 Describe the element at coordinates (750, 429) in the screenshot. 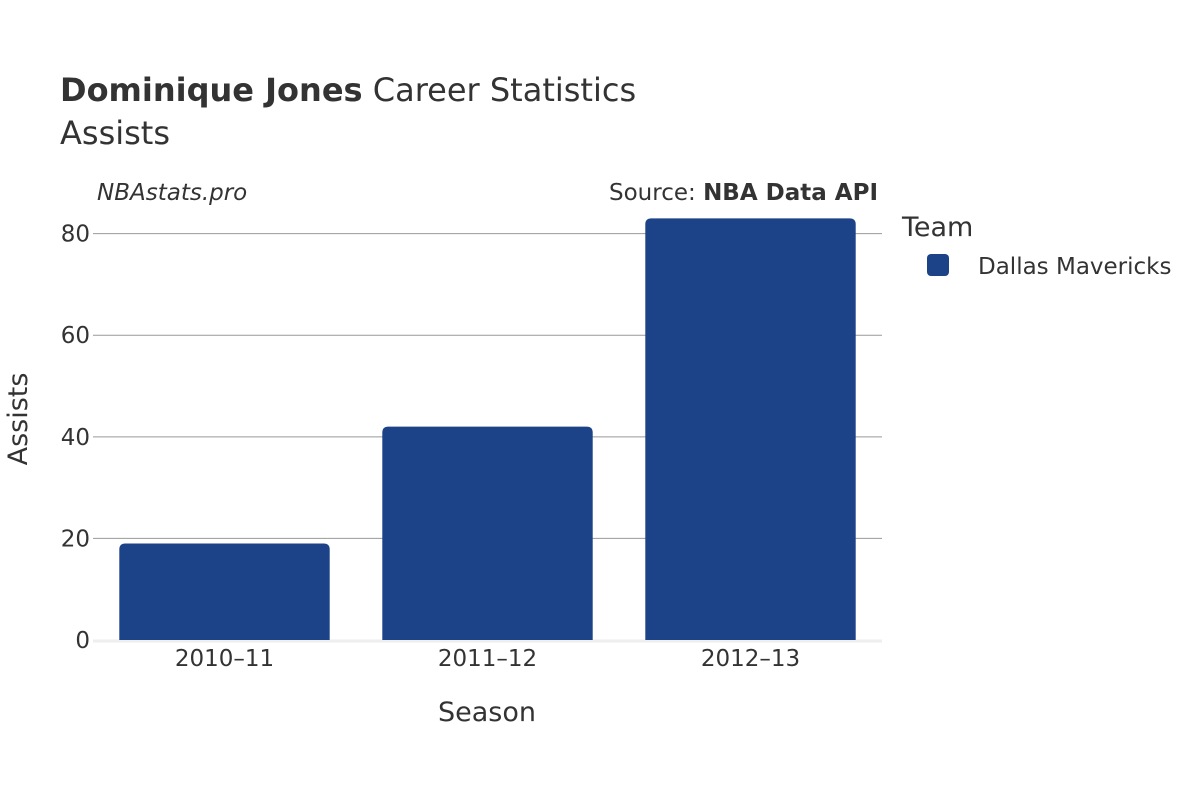

I see `bar-2012–13` at that location.